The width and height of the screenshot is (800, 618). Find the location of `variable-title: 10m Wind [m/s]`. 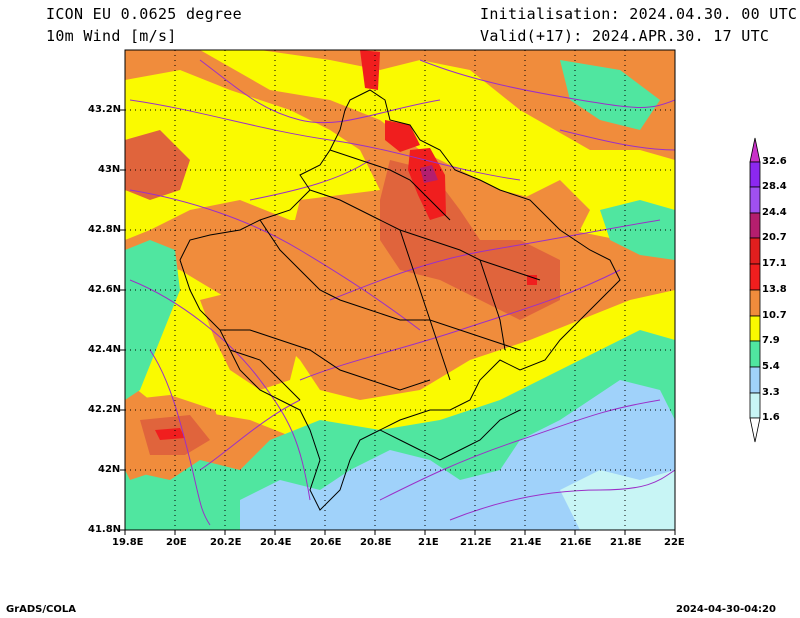

variable-title: 10m Wind [m/s] is located at coordinates (111, 36).